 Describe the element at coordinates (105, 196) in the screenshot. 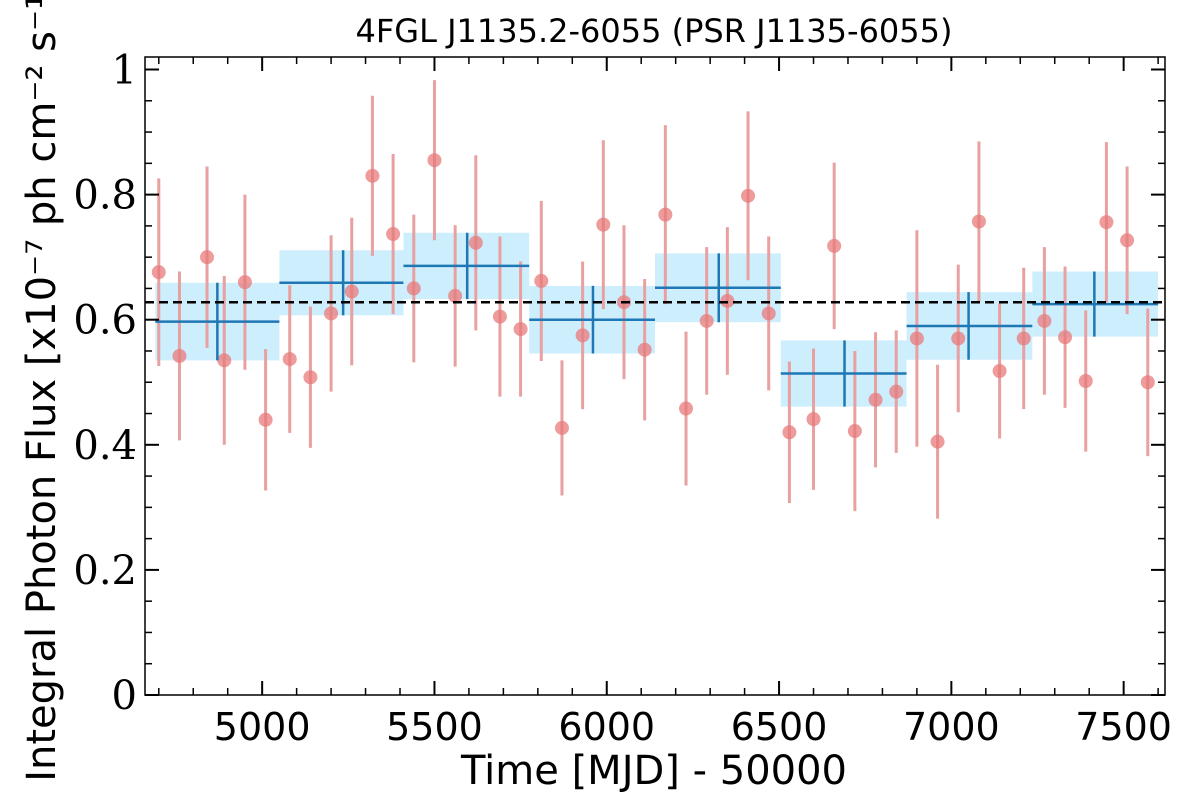

I see `y-tick-label: 0.8` at that location.